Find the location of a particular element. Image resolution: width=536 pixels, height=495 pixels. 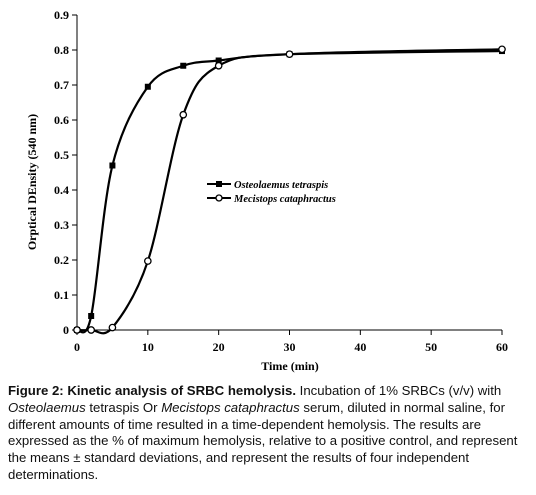

y-tick-label: 0.2 is located at coordinates (61, 260).